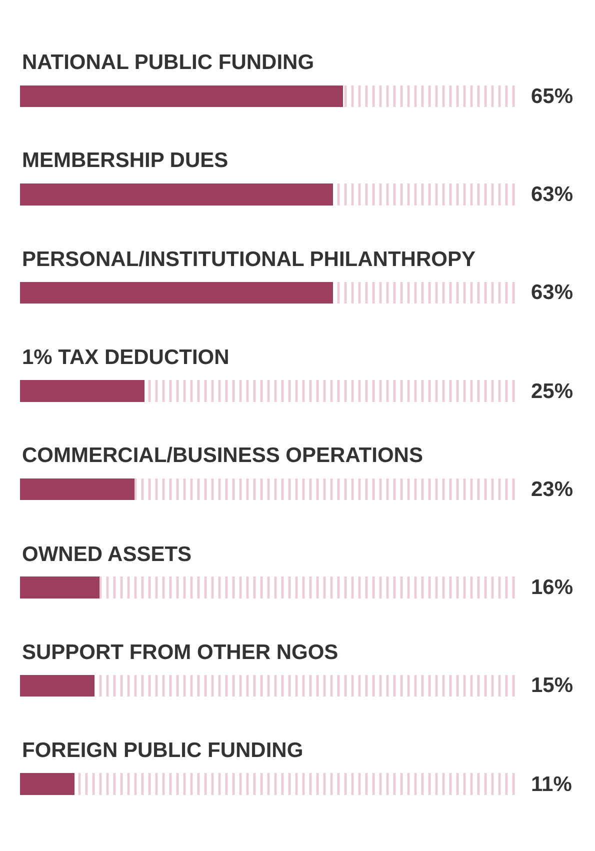  I want to click on y-tick-label: FOREIGN PUBLIC FUNDING, so click(163, 750).